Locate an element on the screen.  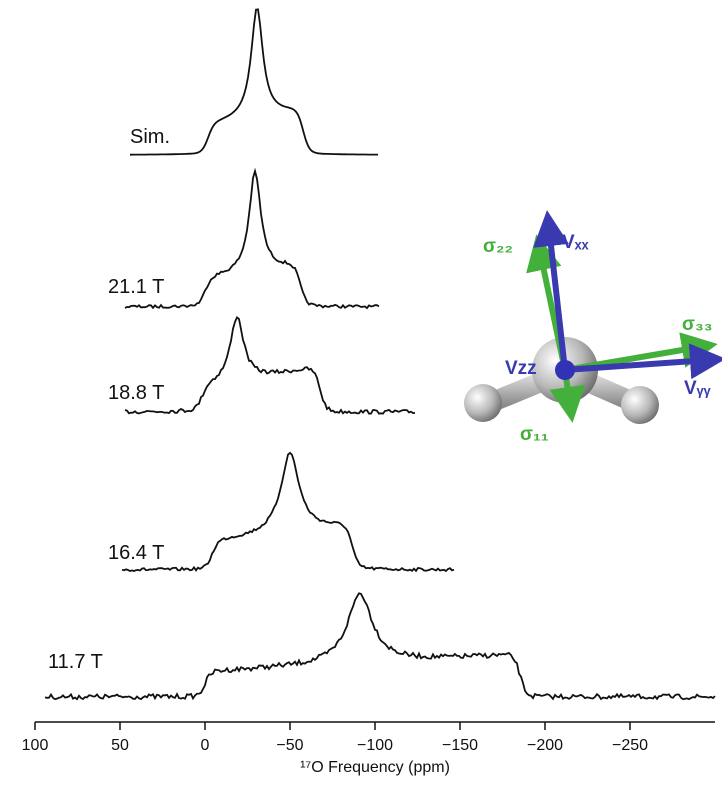
tensor-label: Vzz is located at coordinates (521, 368).